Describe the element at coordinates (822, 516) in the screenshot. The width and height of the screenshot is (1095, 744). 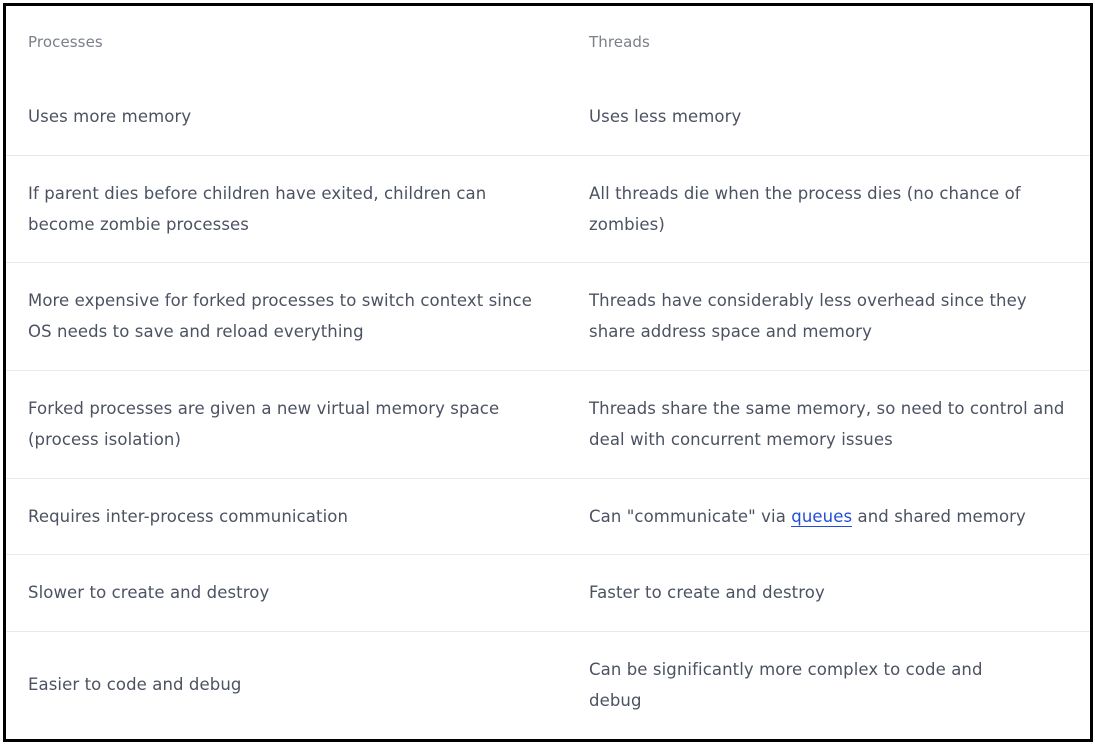
I see `queues-link: queues` at that location.